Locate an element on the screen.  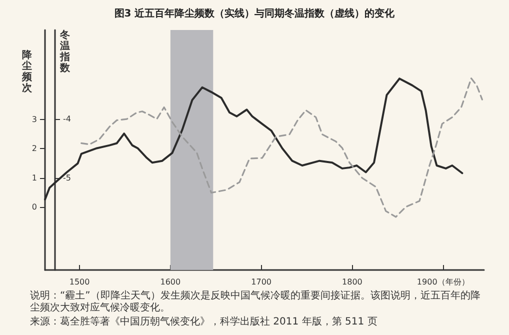
chart-title: 图3 近五百年降尘频数（实线）与同期冬温指数（虚线）的变化 is located at coordinates (255, 14).